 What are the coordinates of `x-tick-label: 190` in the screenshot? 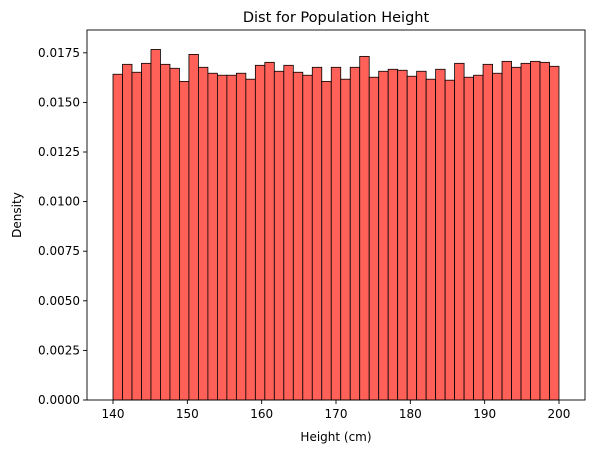 It's located at (484, 414).